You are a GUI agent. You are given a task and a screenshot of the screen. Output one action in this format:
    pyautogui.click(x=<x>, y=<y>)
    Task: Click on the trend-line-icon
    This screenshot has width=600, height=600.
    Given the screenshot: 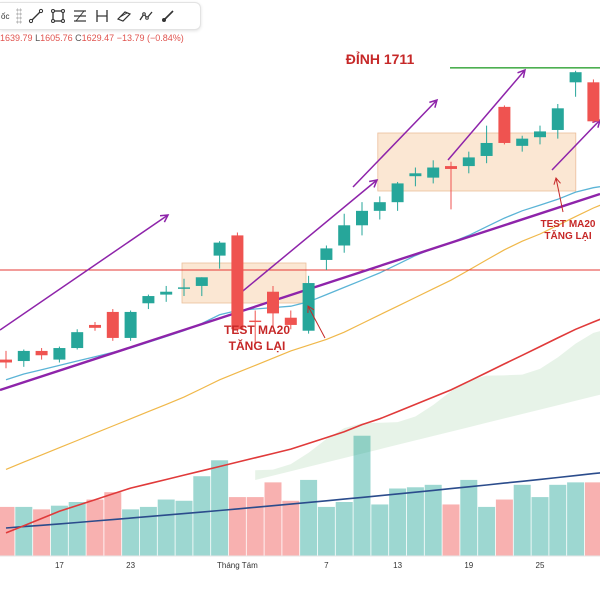 What is the action you would take?
    pyautogui.click(x=36, y=16)
    